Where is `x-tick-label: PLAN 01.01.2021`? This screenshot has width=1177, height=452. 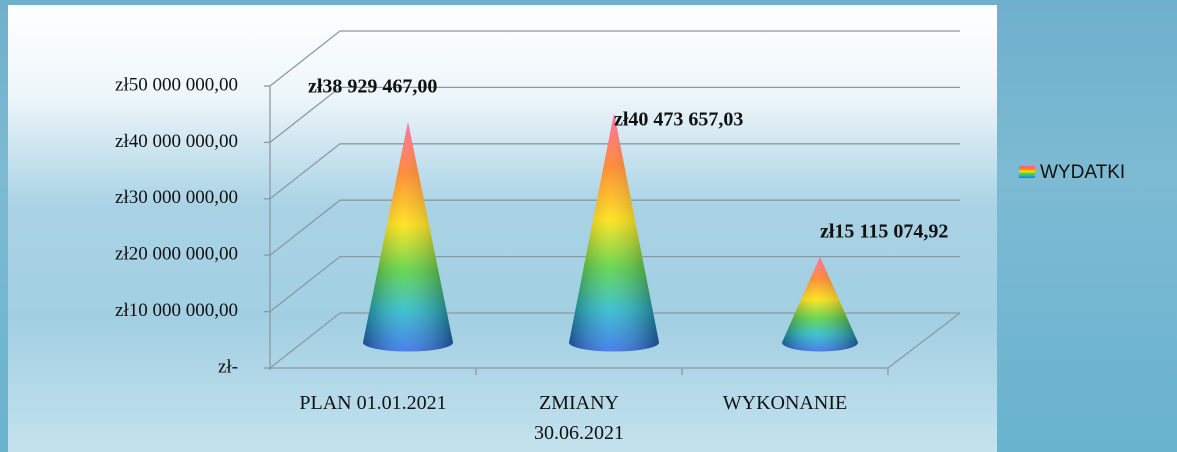 x-tick-label: PLAN 01.01.2021 is located at coordinates (373, 403).